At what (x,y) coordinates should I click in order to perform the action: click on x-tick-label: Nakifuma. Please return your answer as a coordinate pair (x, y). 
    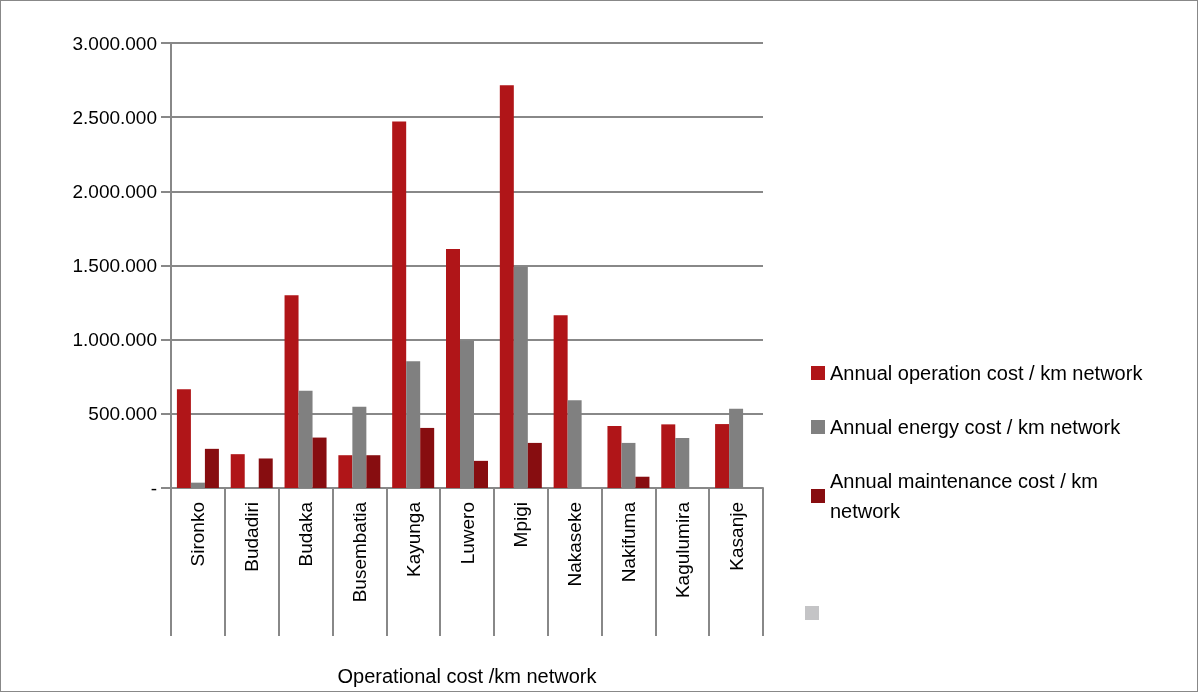
    Looking at the image, I should click on (628, 542).